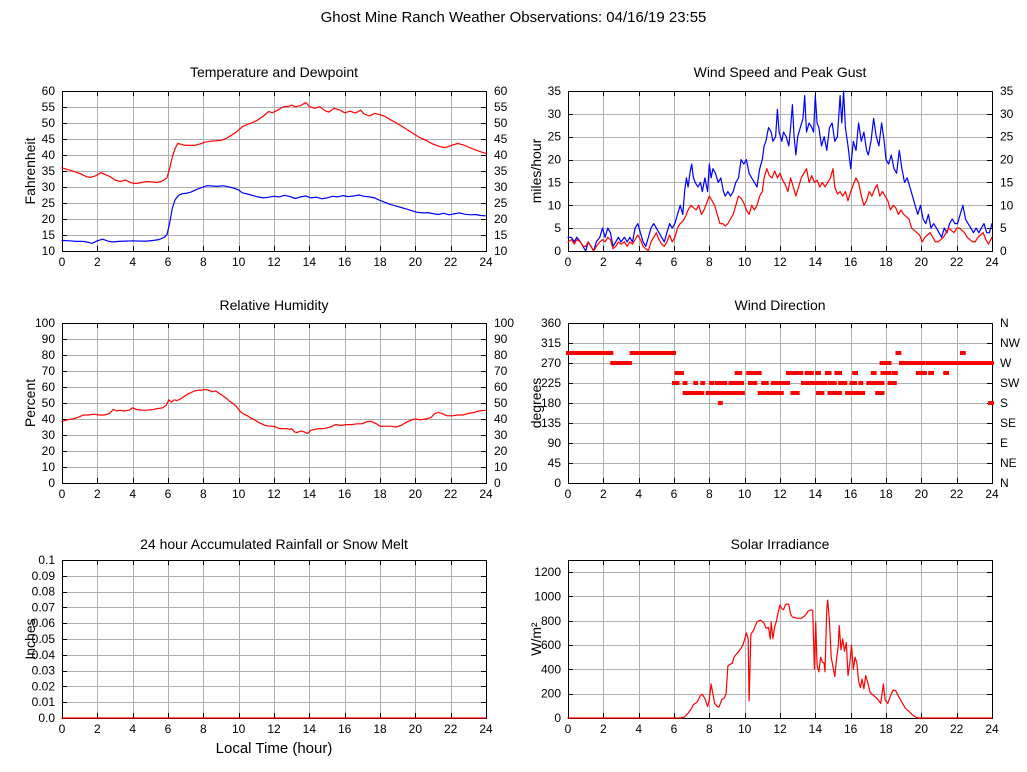  Describe the element at coordinates (1007, 171) in the screenshot. I see `y-tick-labels-right: 0 5 10 15 20 25 30 35` at that location.